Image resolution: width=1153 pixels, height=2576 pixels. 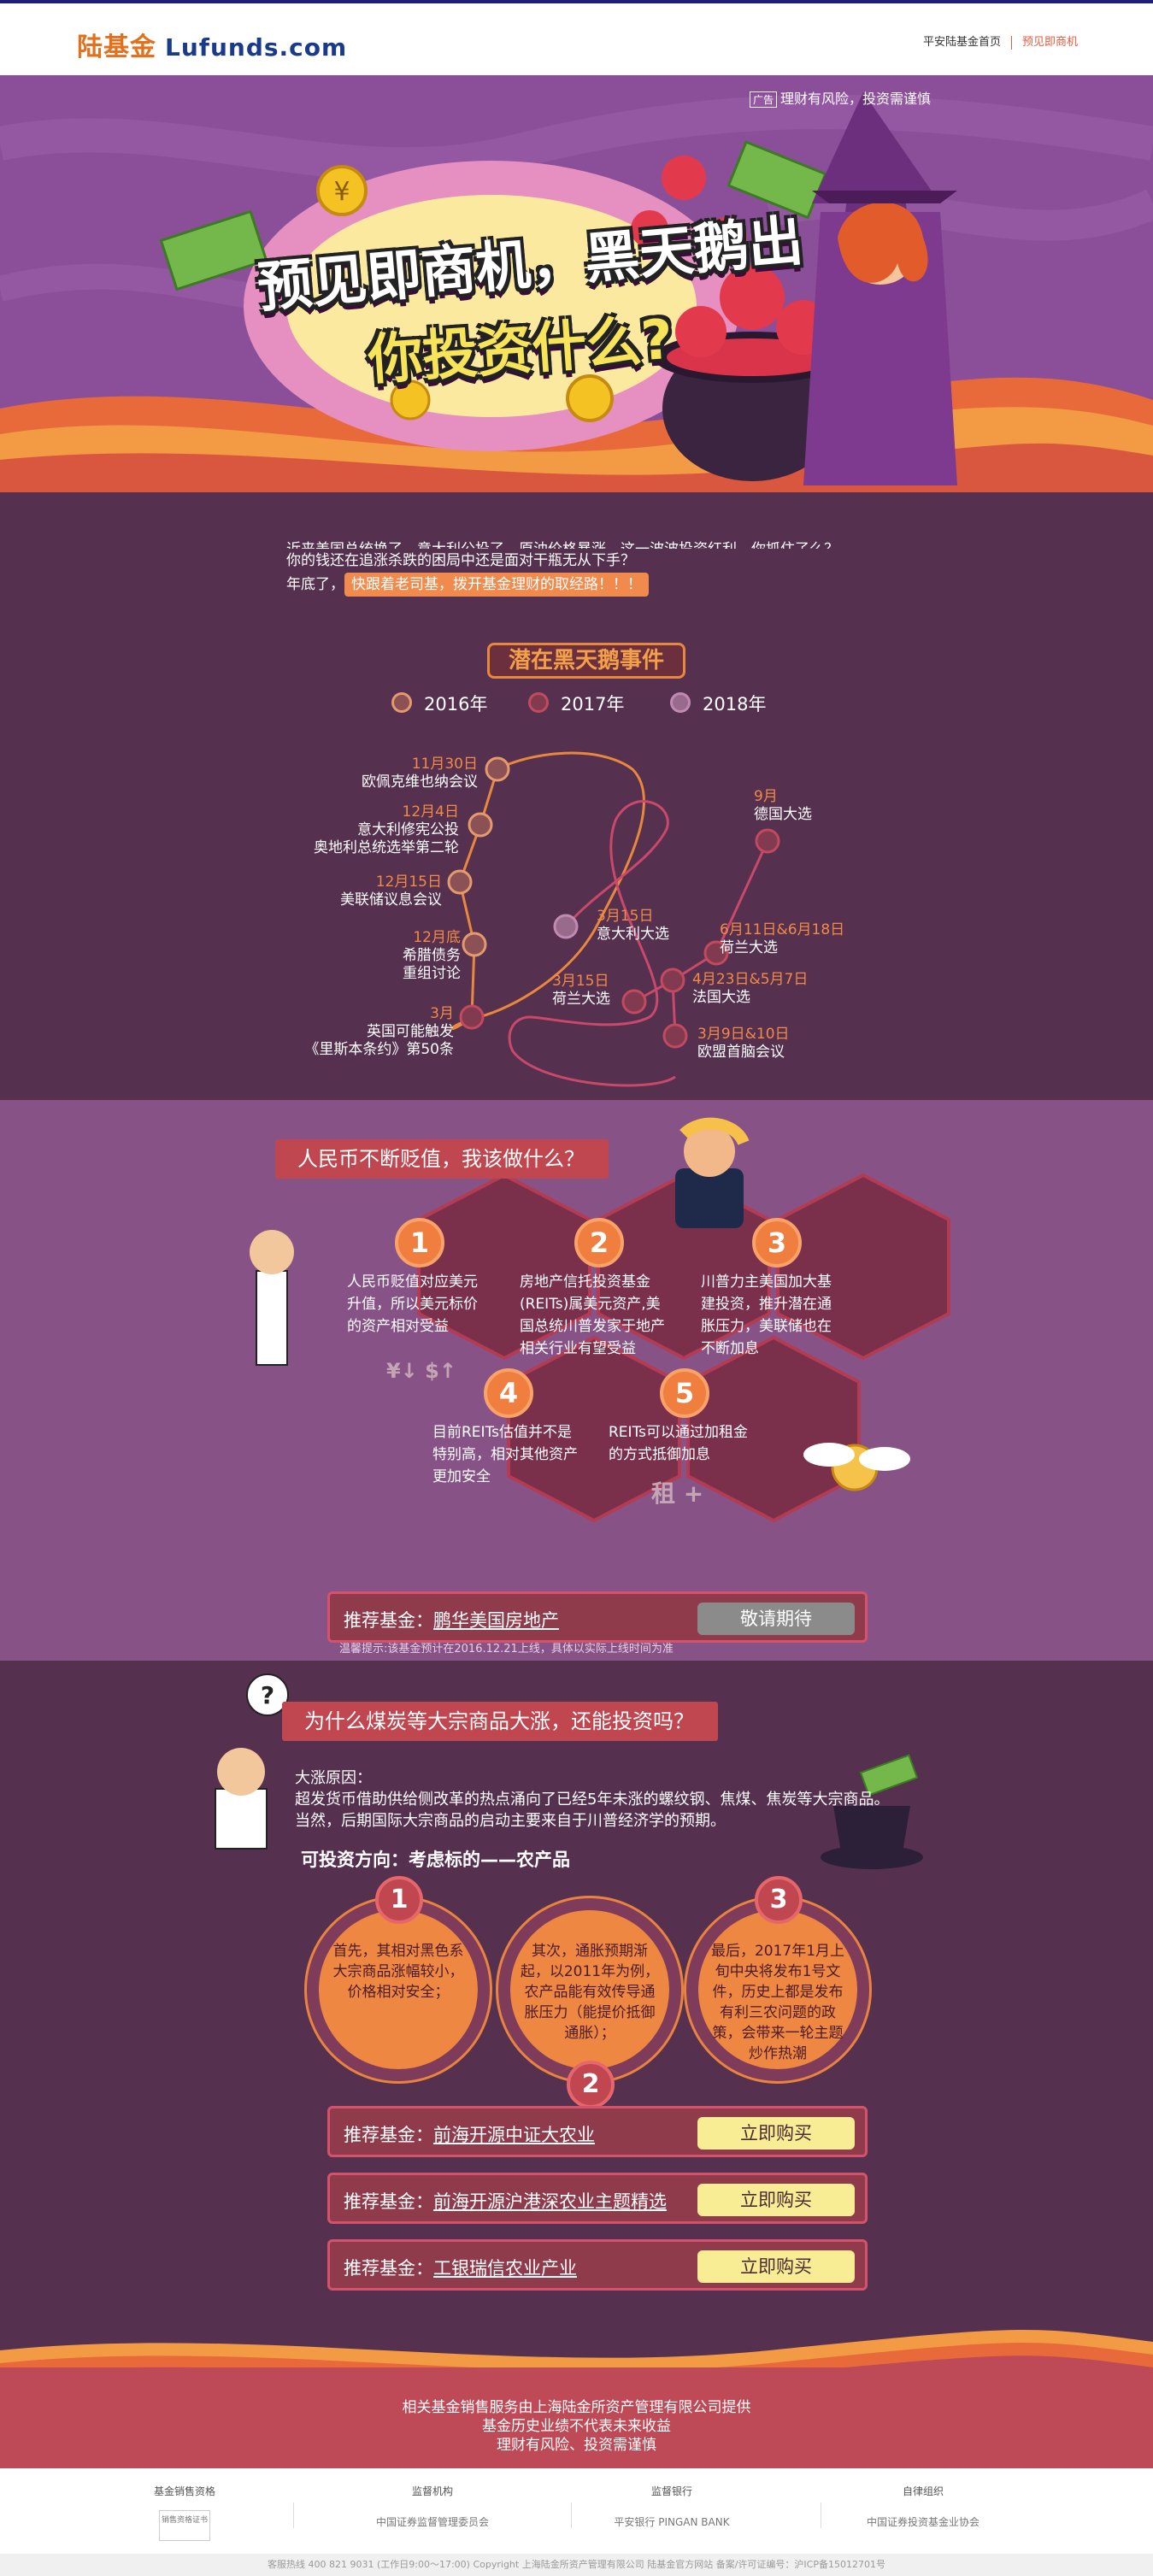 I want to click on coal-point-3-number: 3, so click(x=779, y=1900).